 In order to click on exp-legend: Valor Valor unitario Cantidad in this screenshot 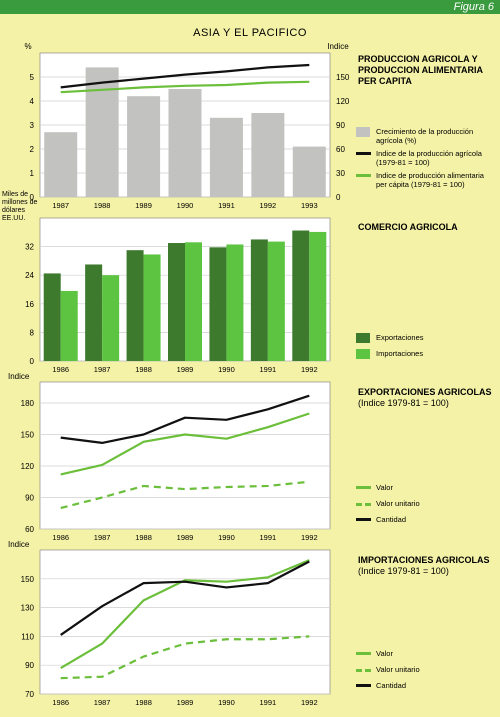, I will do `click(426, 503)`.